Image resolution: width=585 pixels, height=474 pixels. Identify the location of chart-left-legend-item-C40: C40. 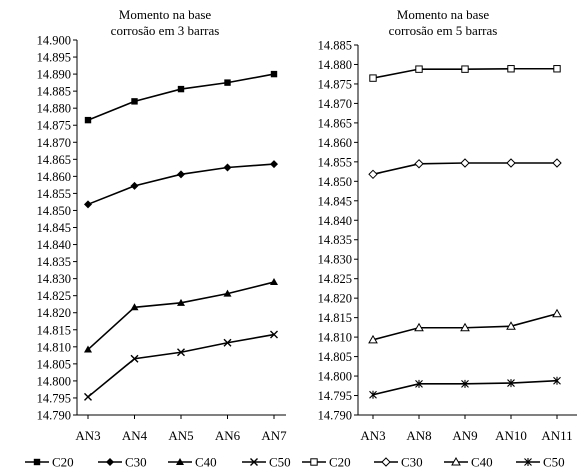
(192, 462).